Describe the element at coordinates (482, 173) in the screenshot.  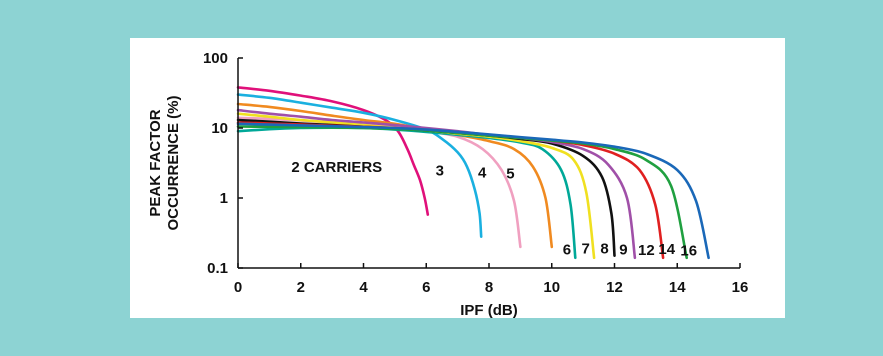
I see `curve-label: 4` at that location.